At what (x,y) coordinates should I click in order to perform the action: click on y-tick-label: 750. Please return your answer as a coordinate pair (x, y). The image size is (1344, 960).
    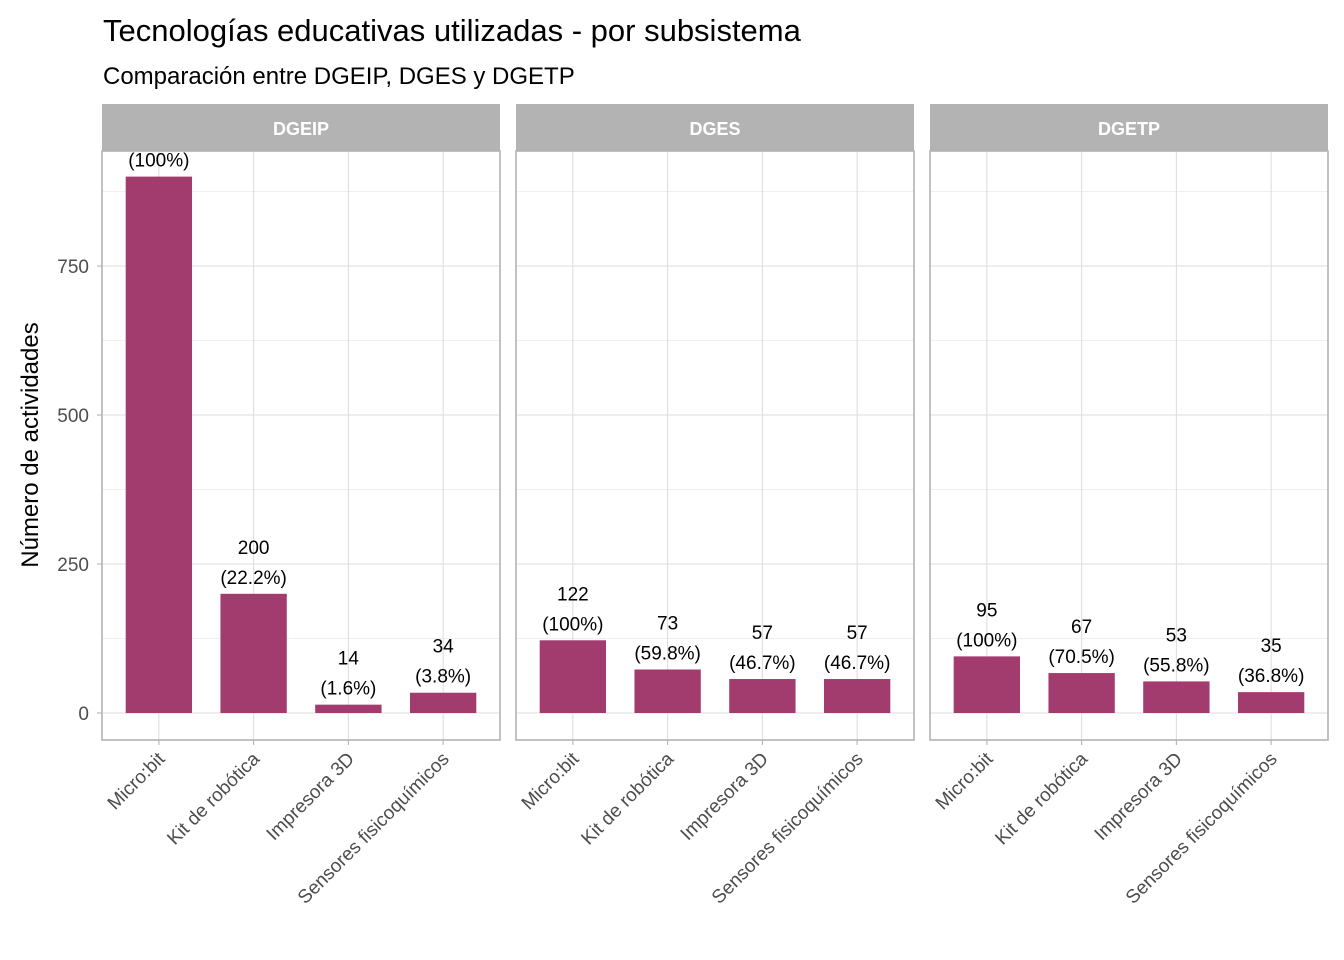
    Looking at the image, I should click on (73, 267).